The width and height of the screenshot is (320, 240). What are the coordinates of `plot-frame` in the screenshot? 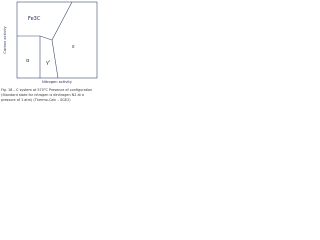 It's located at (57, 40).